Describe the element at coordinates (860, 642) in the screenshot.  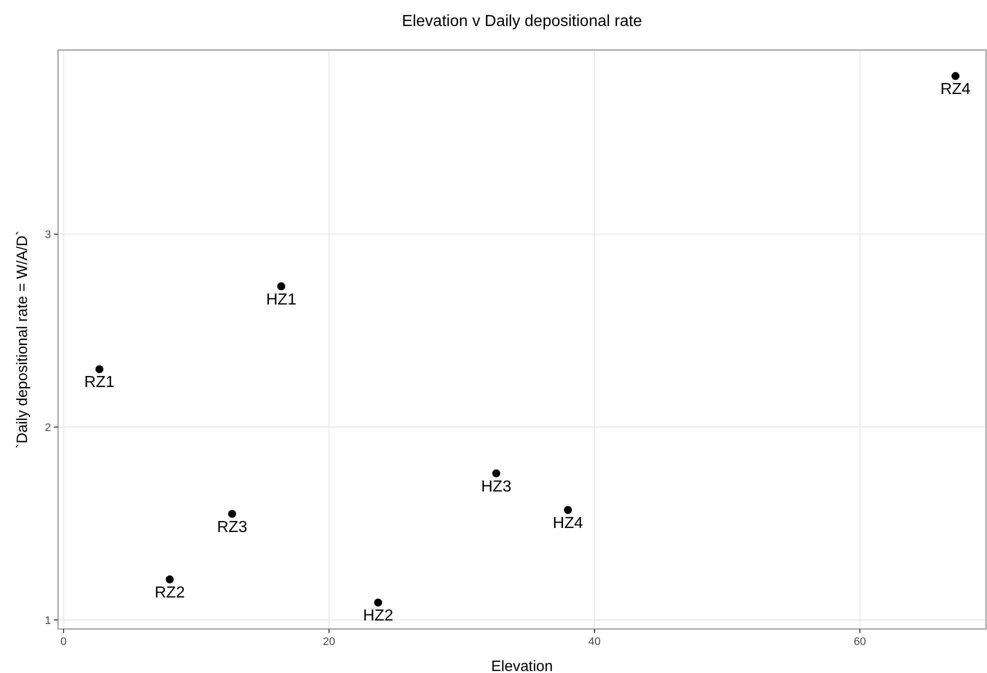
I see `x-tick-label: 60` at that location.